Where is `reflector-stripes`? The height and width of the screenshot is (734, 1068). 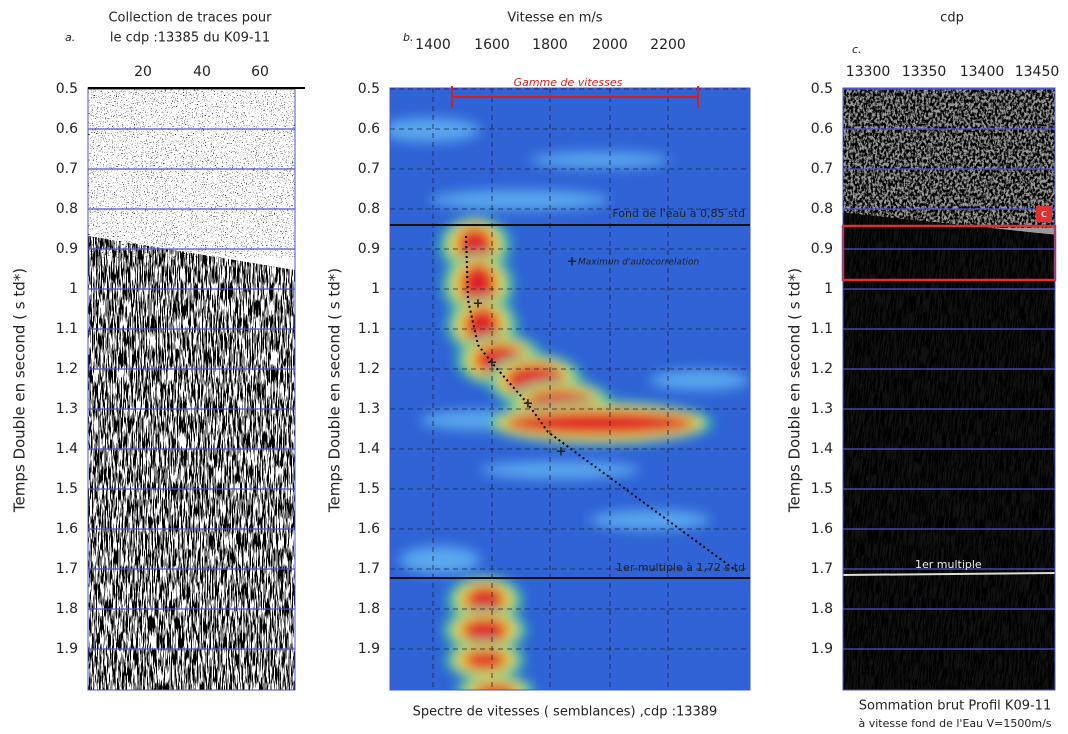
reflector-stripes is located at coordinates (949, 450).